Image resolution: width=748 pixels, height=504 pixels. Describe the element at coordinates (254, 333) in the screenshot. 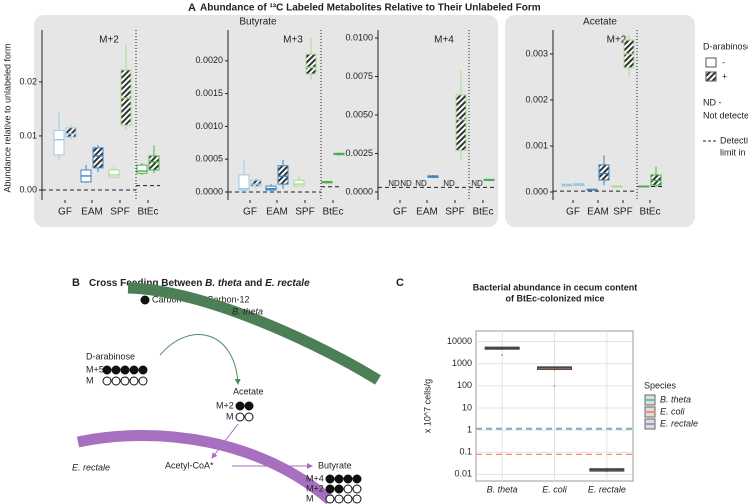

I see `b-theta-cell` at that location.